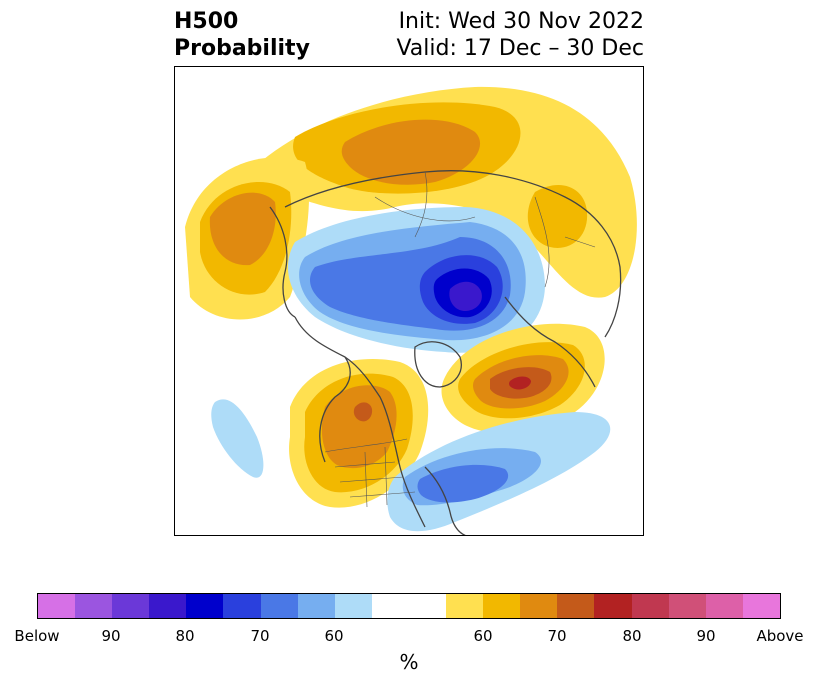 This screenshot has width=819, height=686. I want to click on contour-asia-gold, so click(557, 216).